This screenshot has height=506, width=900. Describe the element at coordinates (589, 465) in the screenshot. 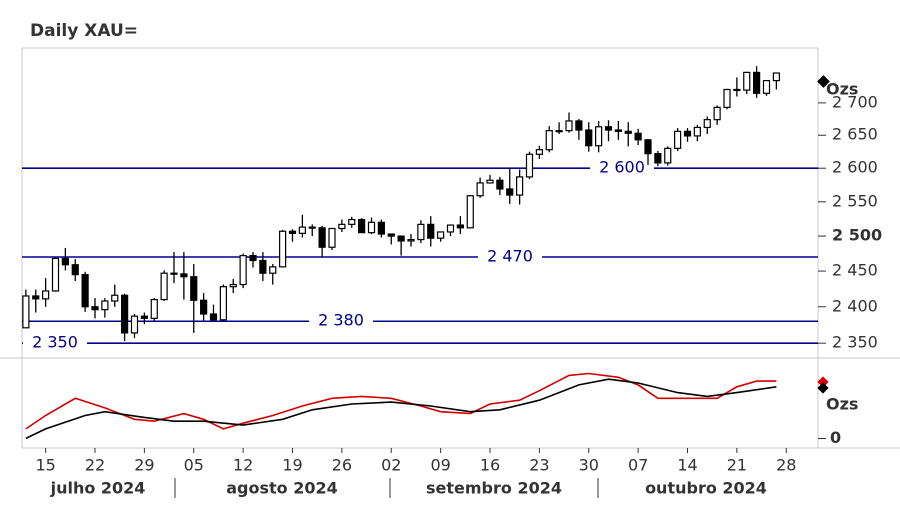

I see `x-tick-label: 30` at that location.